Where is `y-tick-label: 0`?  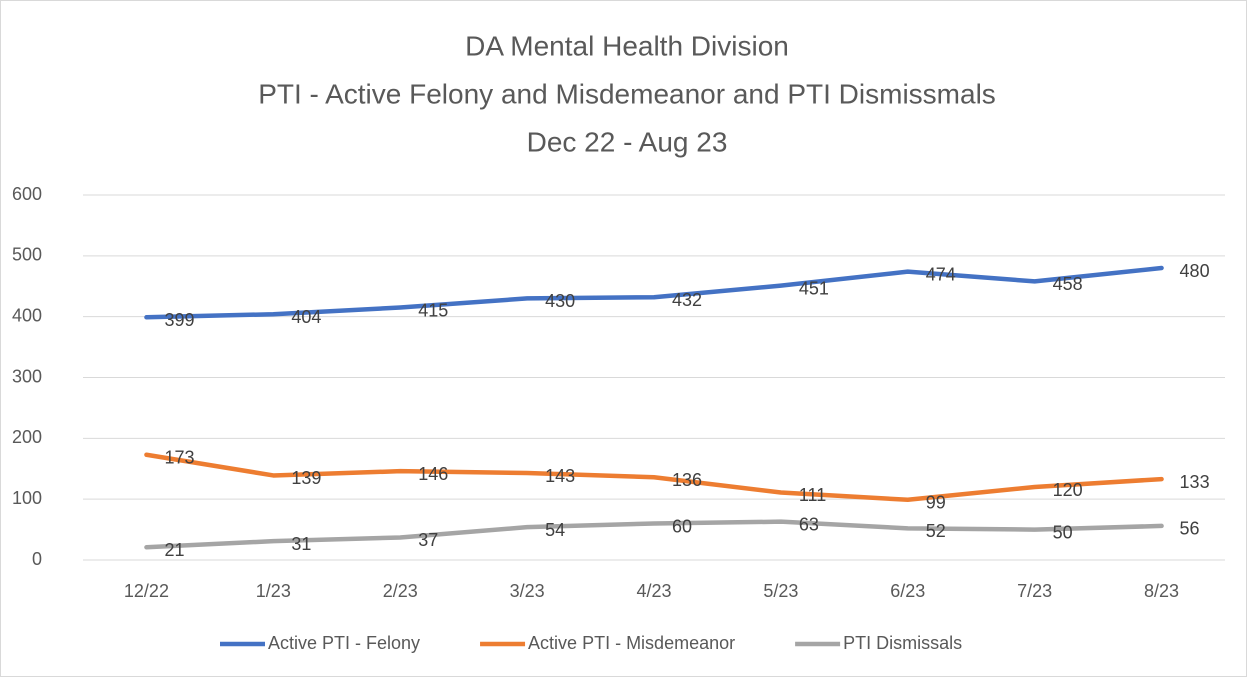 y-tick-label: 0 is located at coordinates (37, 559).